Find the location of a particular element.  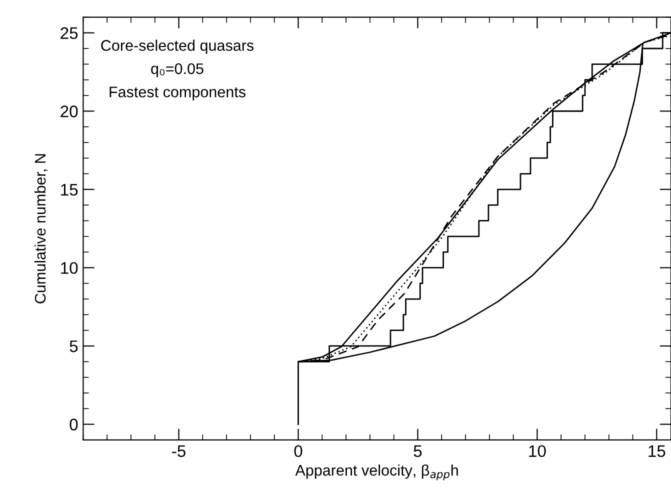

y-tick-label: 5 is located at coordinates (74, 346).